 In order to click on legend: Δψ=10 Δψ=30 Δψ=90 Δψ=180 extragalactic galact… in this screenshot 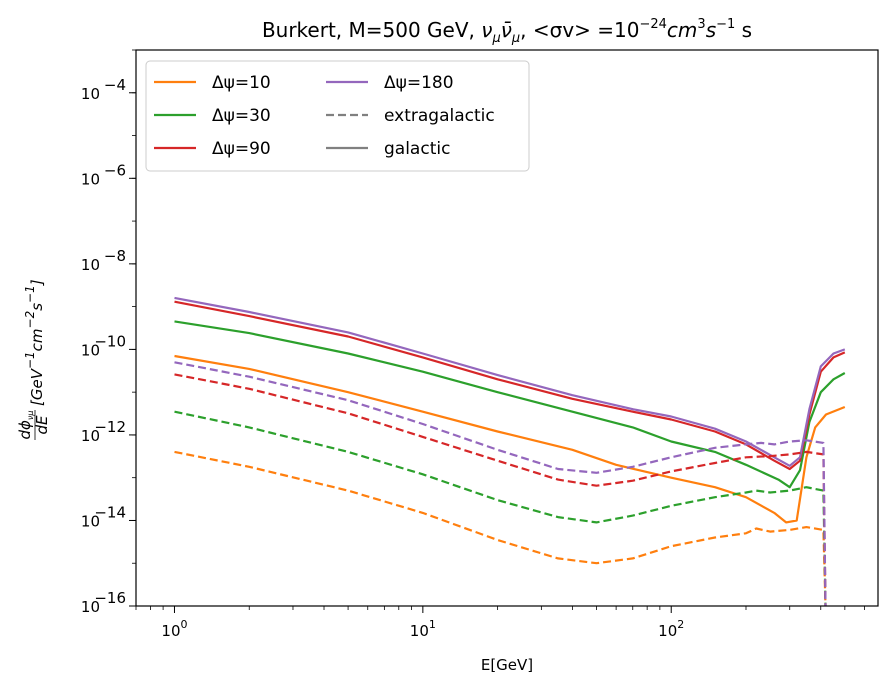, I will do `click(337, 116)`.